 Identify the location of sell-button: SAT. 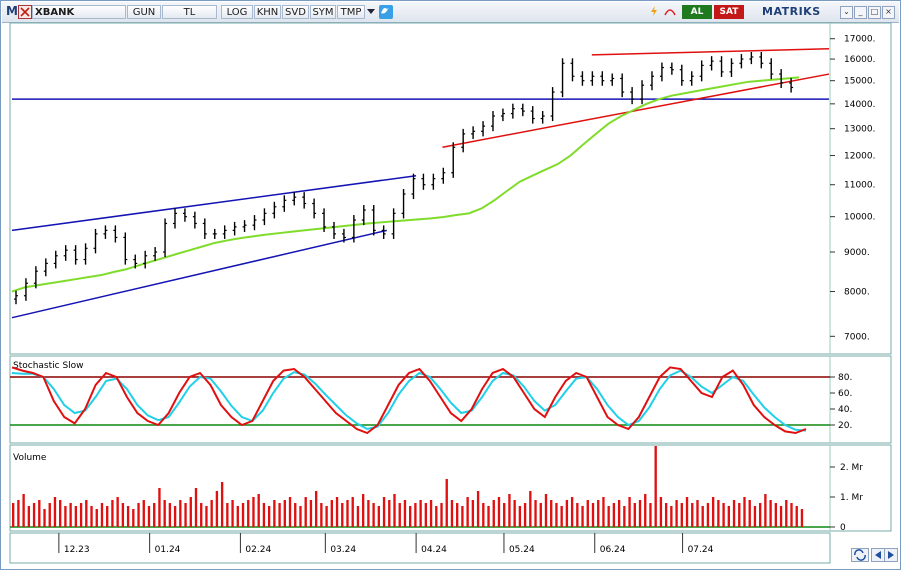
(729, 12).